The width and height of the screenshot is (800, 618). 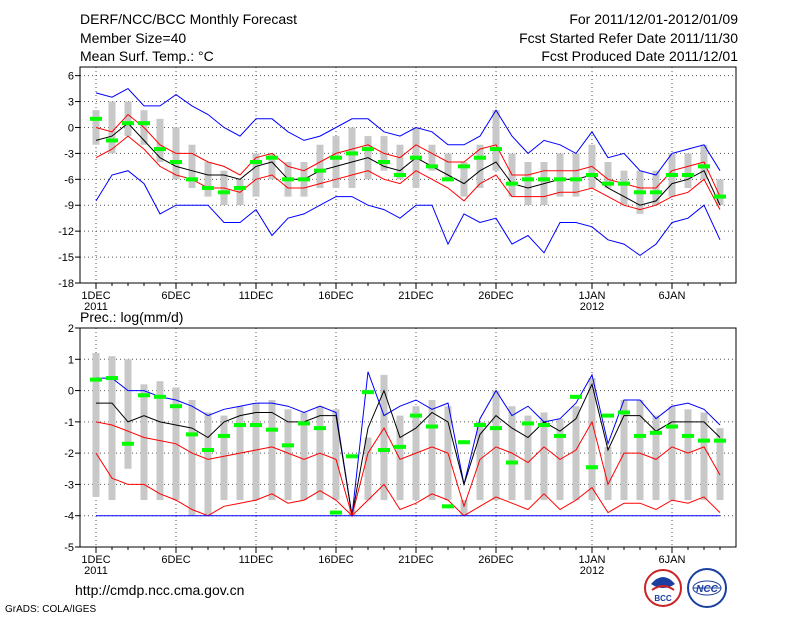 I want to click on temp-ytick-label: 0, so click(x=71, y=128).